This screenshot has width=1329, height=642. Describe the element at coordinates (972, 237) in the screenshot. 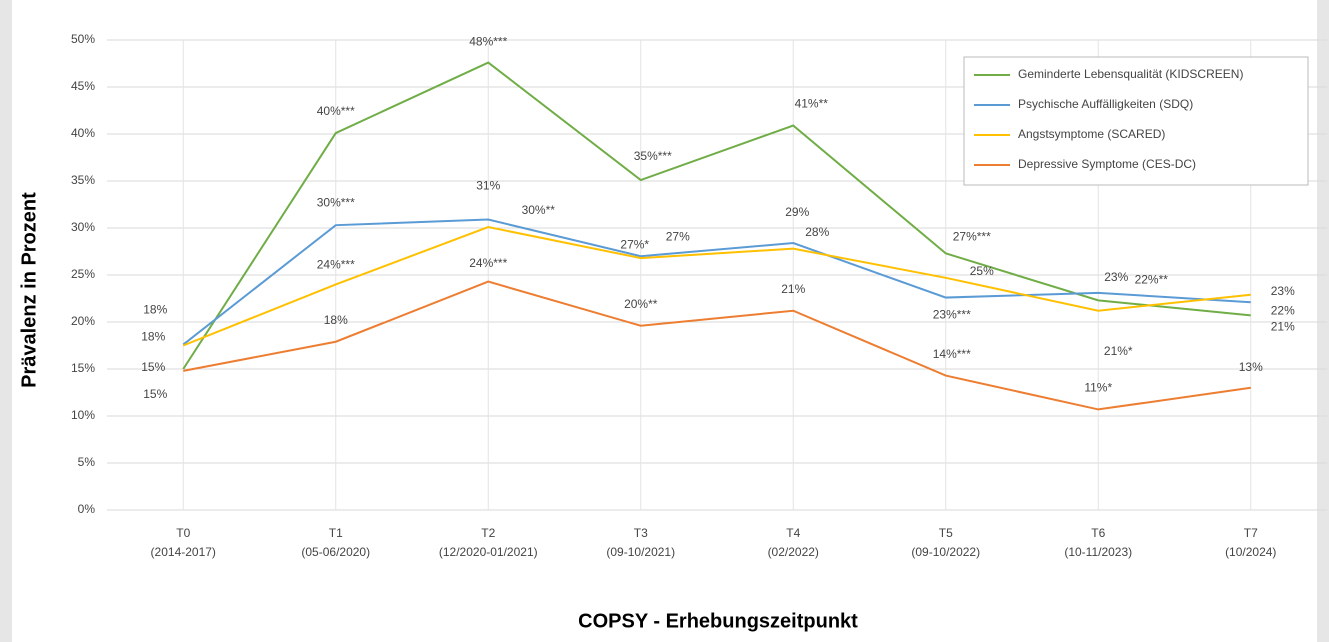

I see `data-label: 27%***` at that location.